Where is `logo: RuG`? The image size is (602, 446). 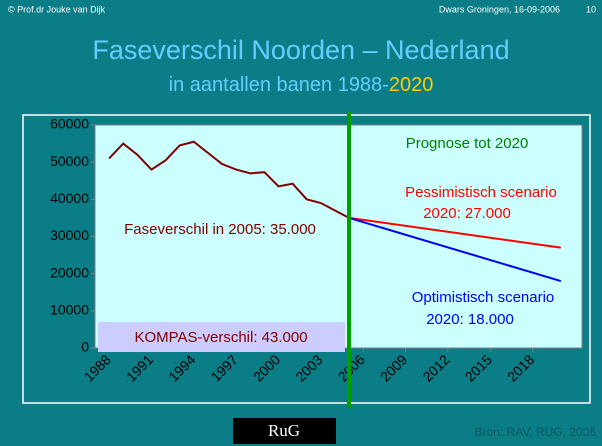 logo: RuG is located at coordinates (284, 430).